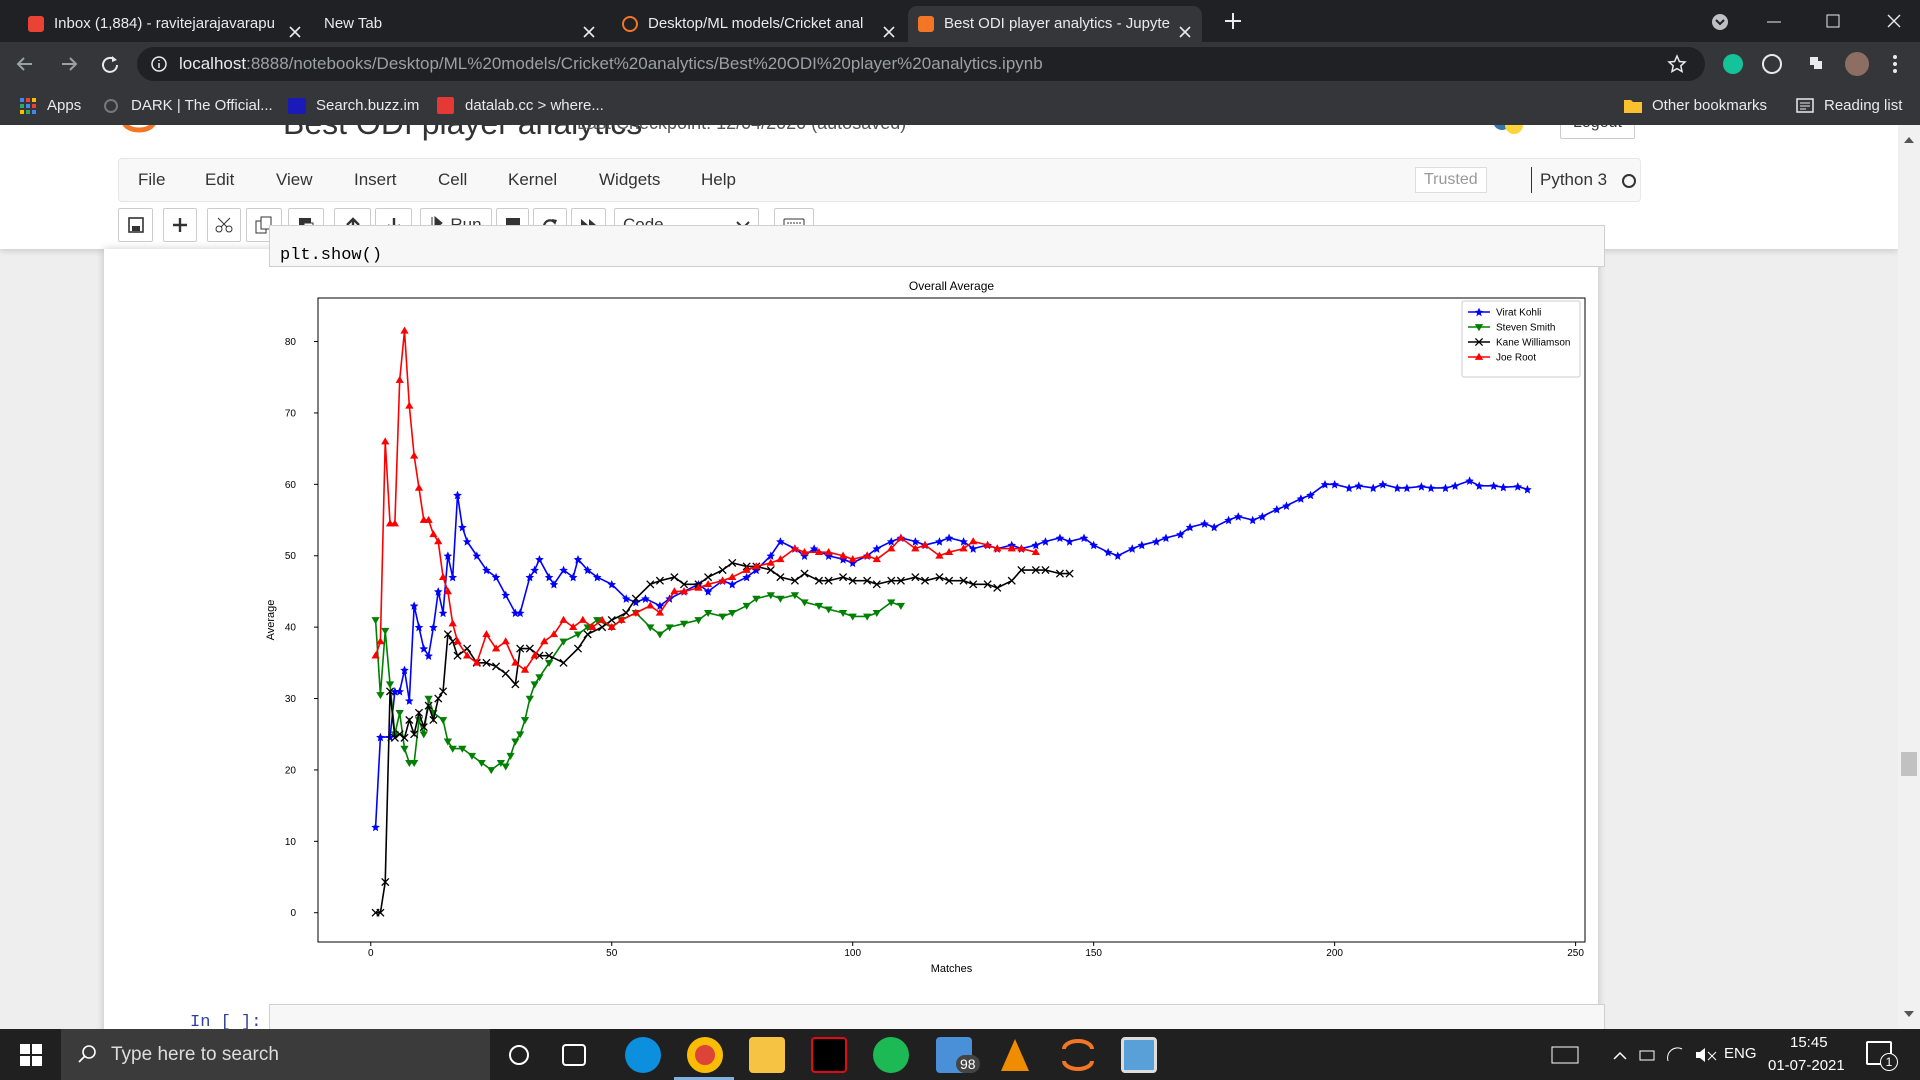 Image resolution: width=1920 pixels, height=1080 pixels. I want to click on chrome-icon, so click(705, 1055).